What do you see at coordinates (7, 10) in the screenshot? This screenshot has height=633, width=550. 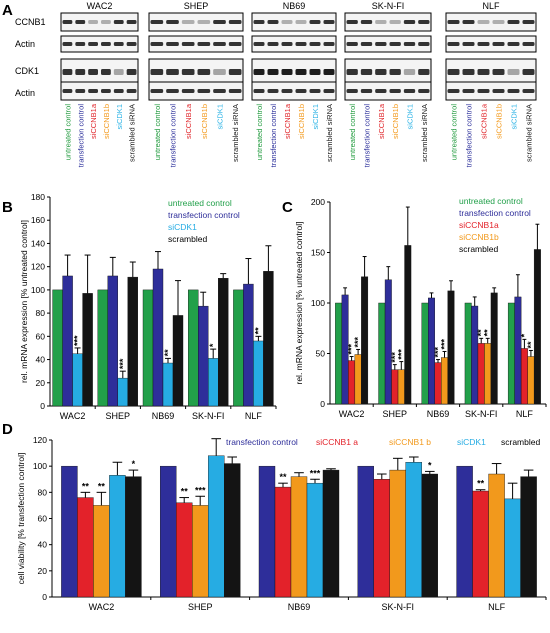 I see `panel-label-a: A` at bounding box center [7, 10].